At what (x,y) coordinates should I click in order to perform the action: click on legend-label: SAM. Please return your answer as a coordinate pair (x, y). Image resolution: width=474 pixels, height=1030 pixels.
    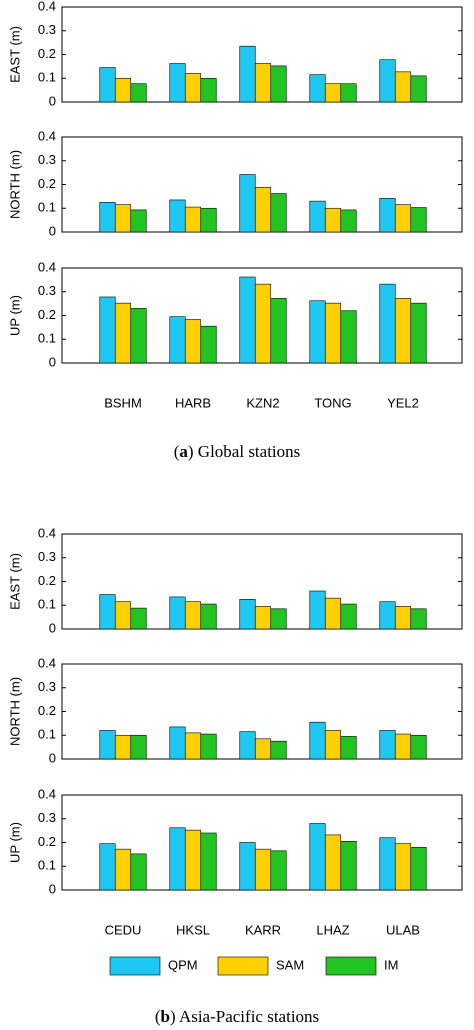
    Looking at the image, I should click on (290, 964).